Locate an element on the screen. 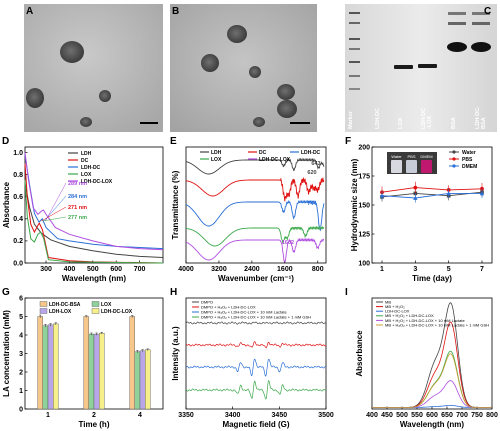 This screenshot has height=431, width=500. x-tick-label: 3450 is located at coordinates (280, 415).